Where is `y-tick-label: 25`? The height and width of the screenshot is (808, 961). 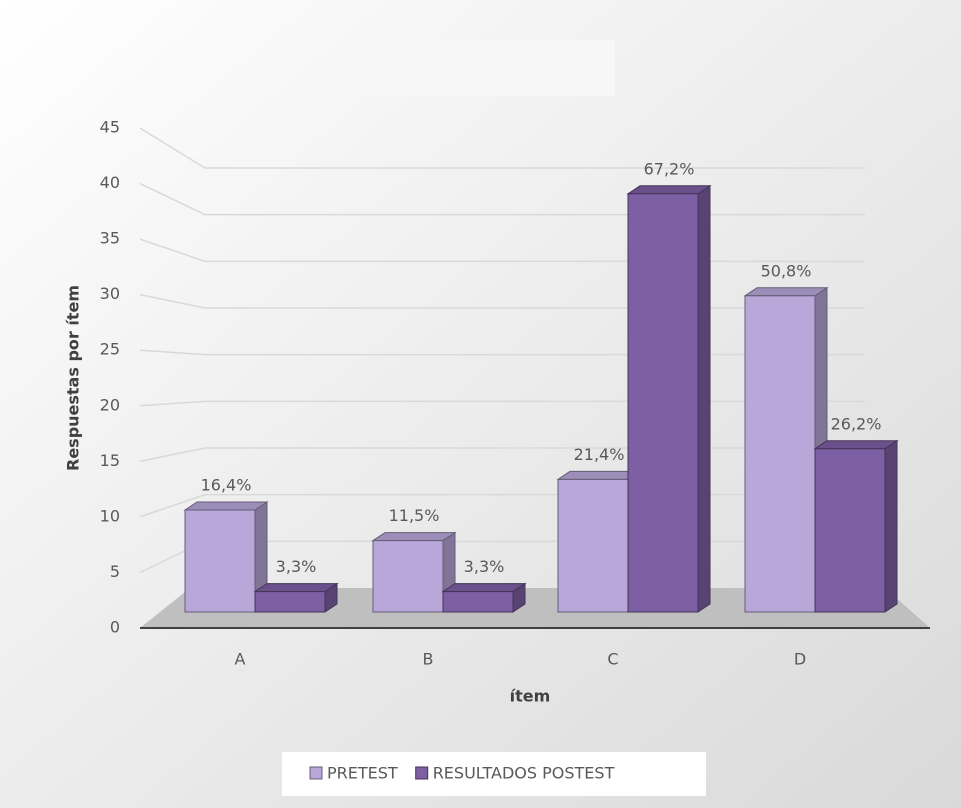 y-tick-label: 25 is located at coordinates (110, 349).